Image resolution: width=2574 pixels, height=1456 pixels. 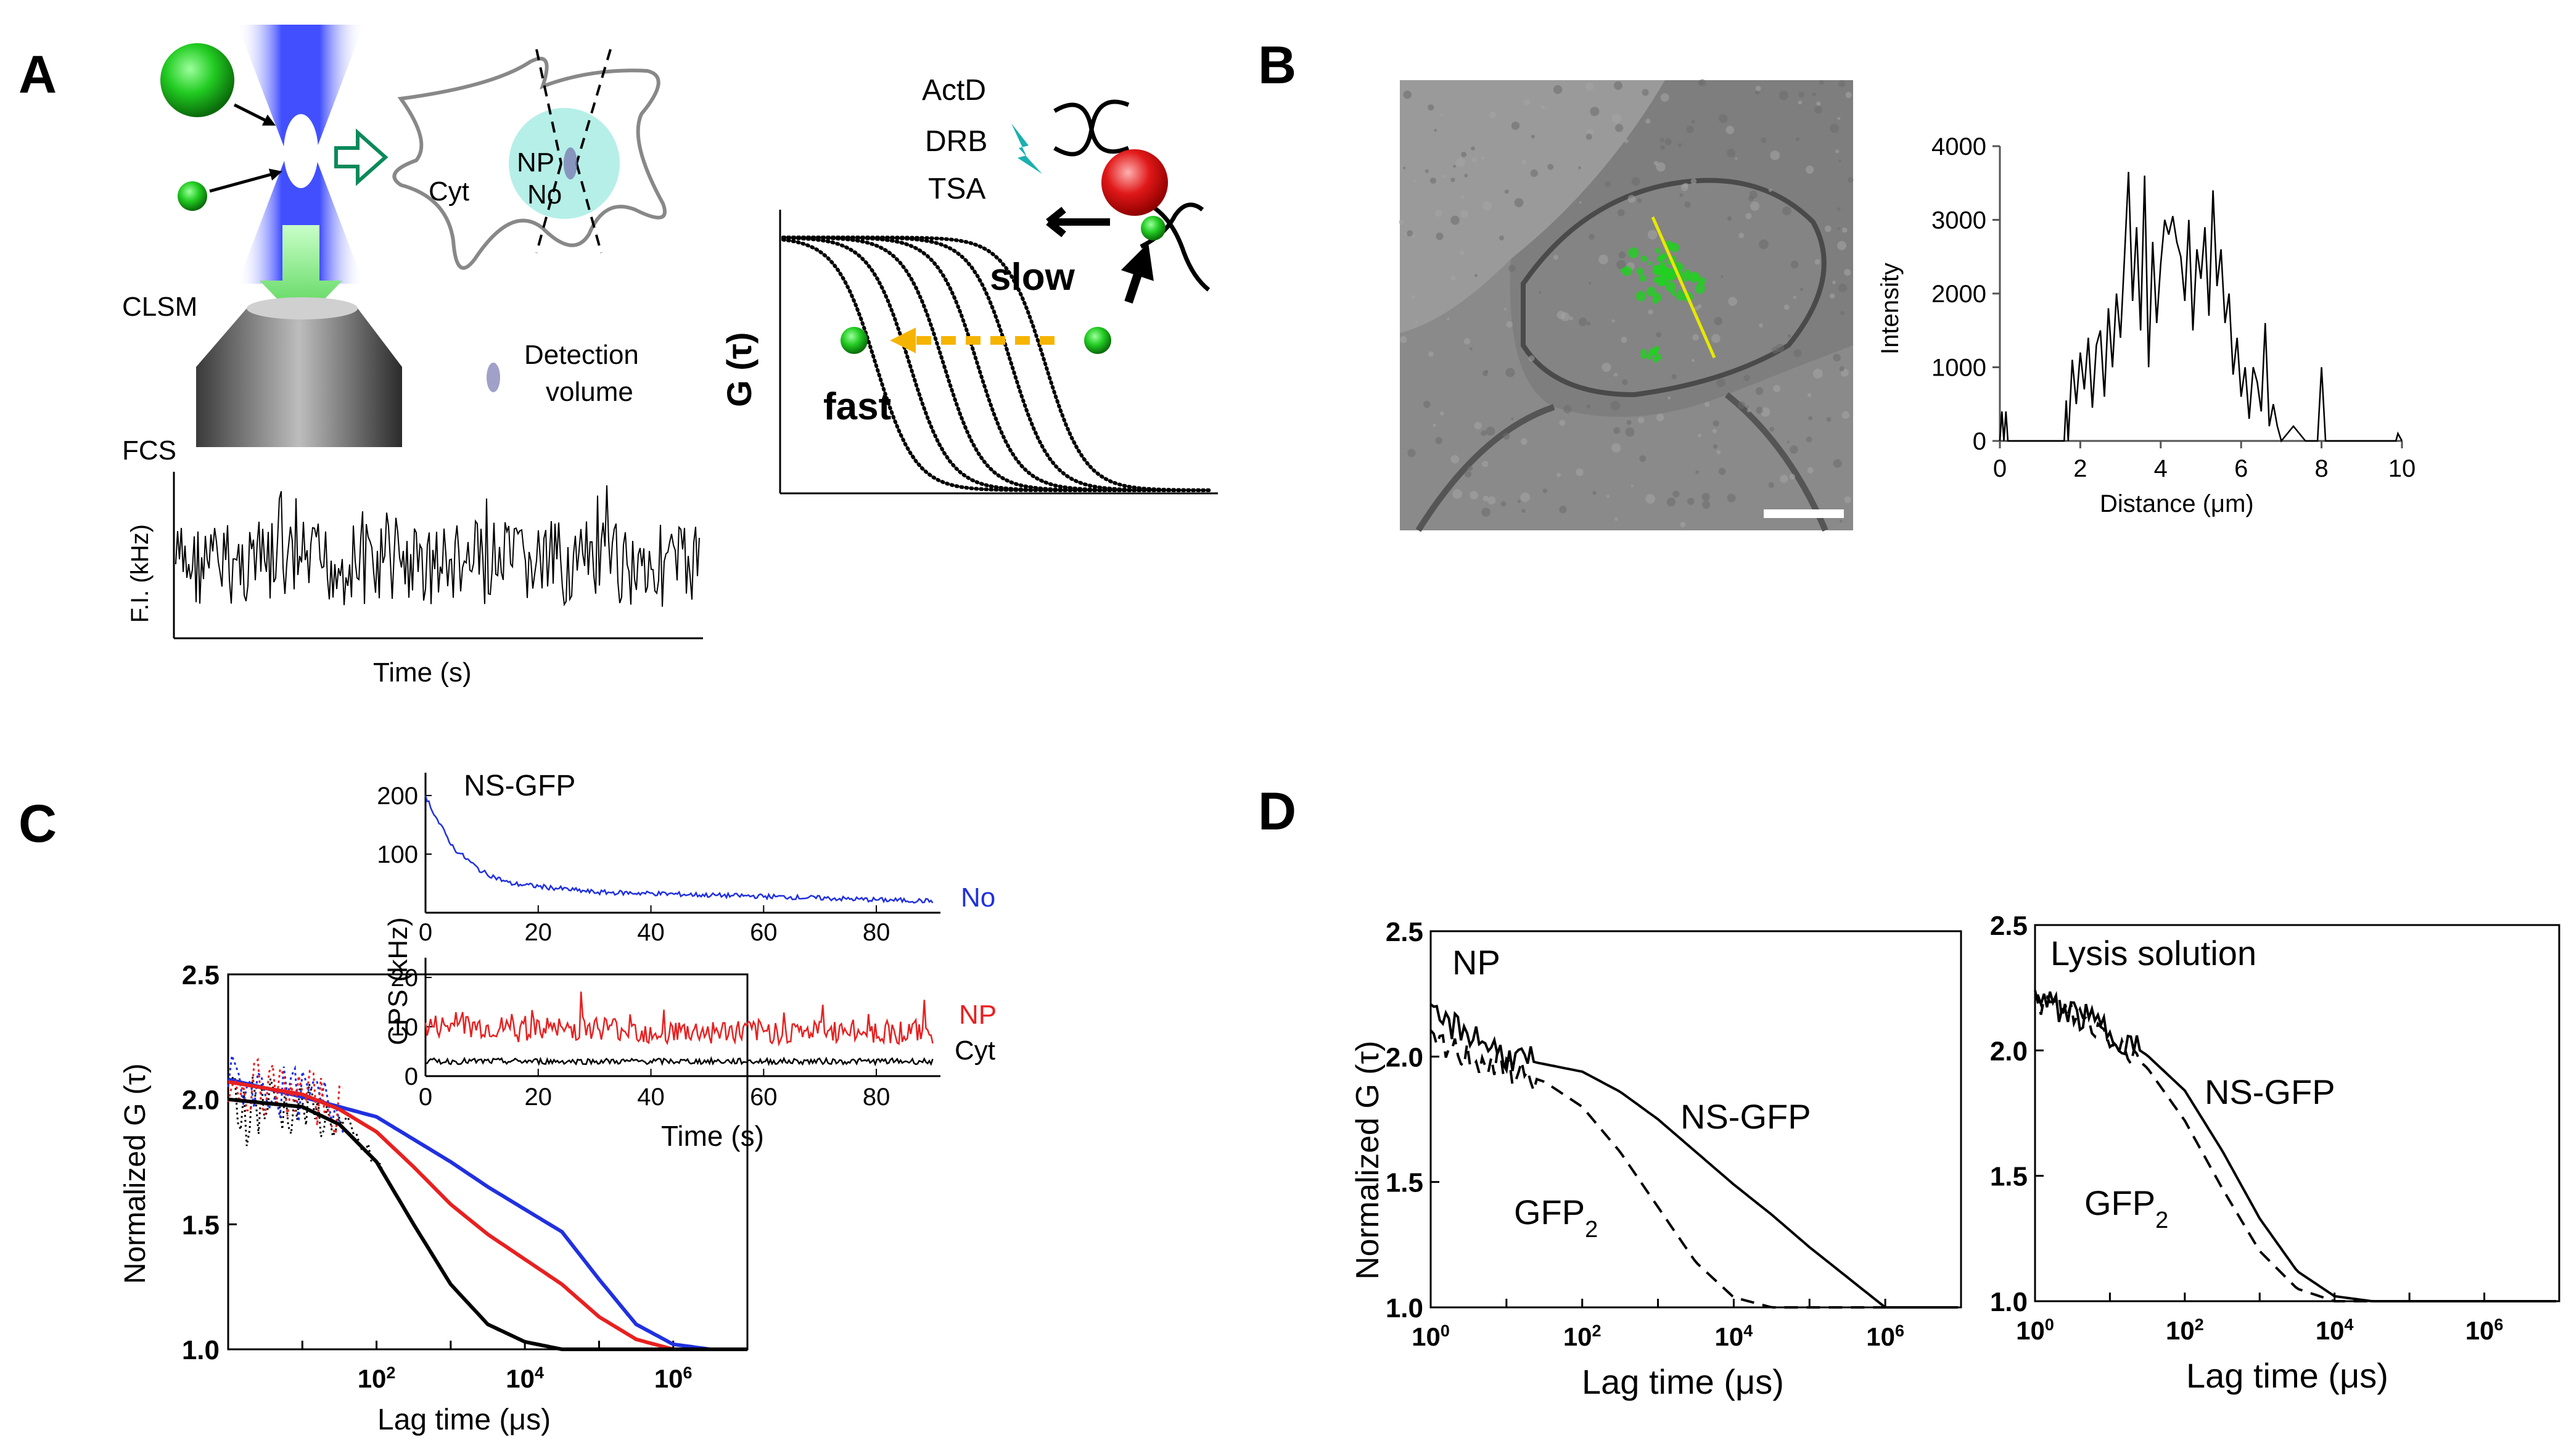 I want to click on inset-top-x-tick-label: 0, so click(x=425, y=932).